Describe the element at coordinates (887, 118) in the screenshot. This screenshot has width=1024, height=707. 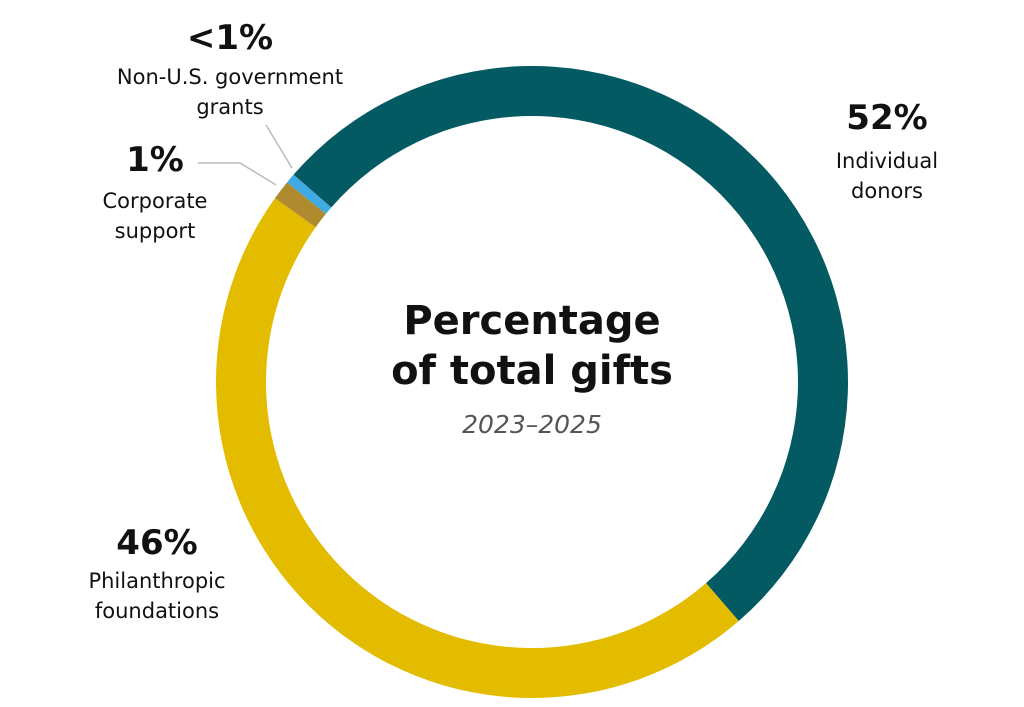
I see `value-label: 52%` at that location.